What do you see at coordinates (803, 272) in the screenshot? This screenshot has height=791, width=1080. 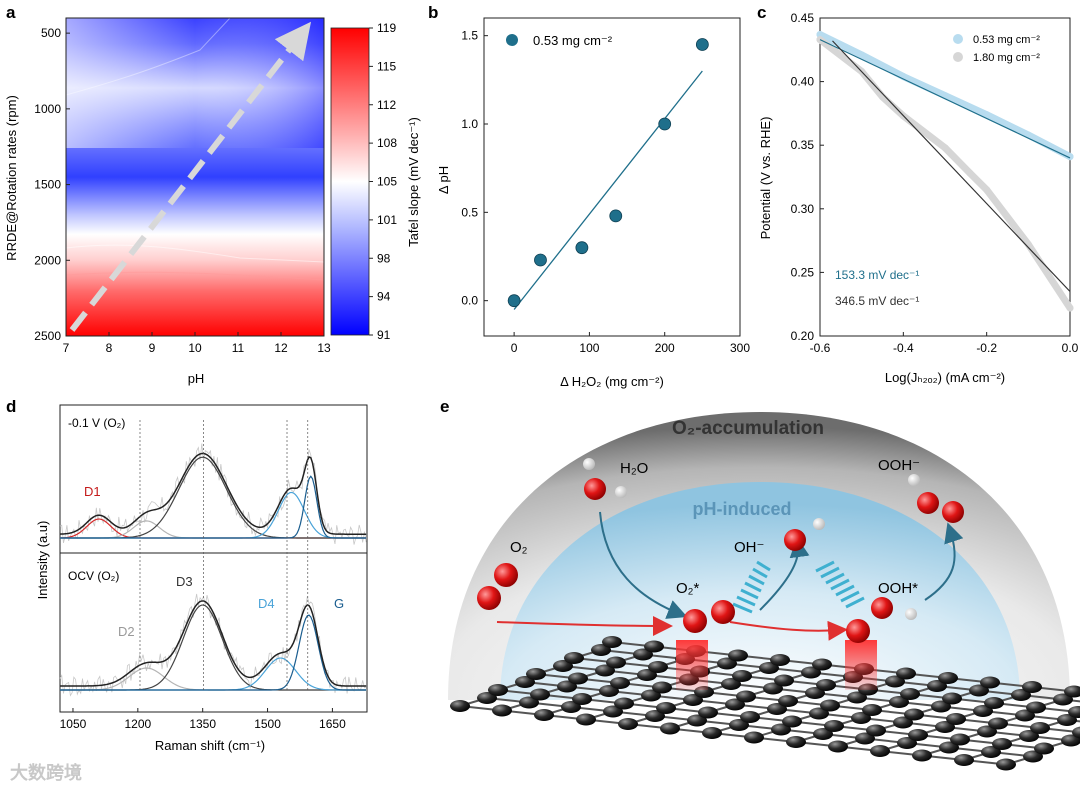 I see `ytick-label: 0.25` at bounding box center [803, 272].